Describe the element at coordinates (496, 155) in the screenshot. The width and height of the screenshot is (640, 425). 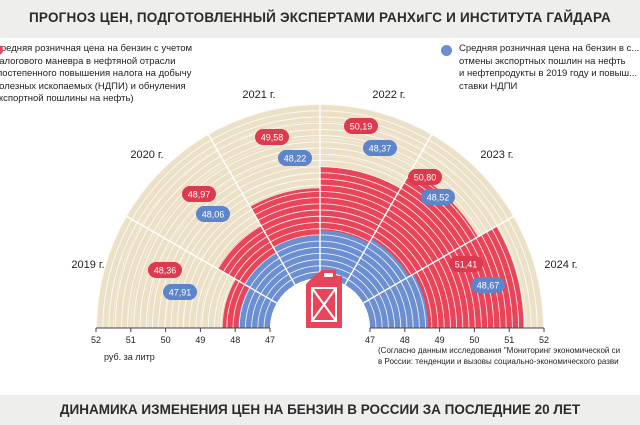
I see `category-label: 2023 г.` at that location.